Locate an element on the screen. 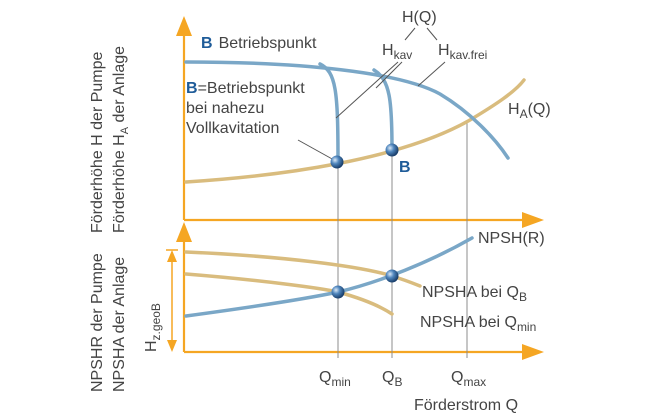 This screenshot has height=416, width=650. hz-dimension-arrow-bottom is located at coordinates (172, 346).